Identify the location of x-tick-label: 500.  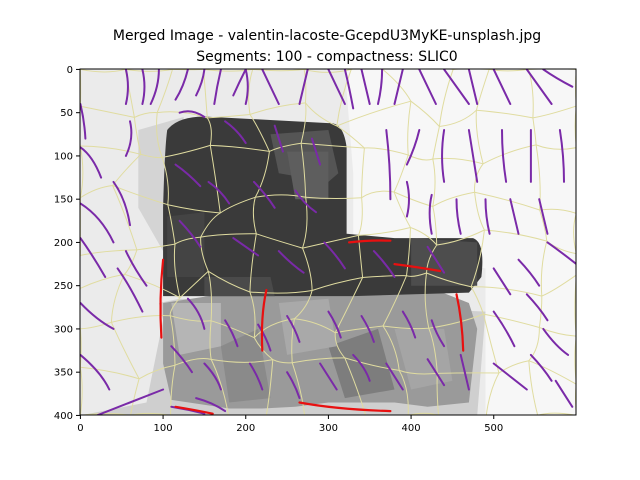
(493, 428).